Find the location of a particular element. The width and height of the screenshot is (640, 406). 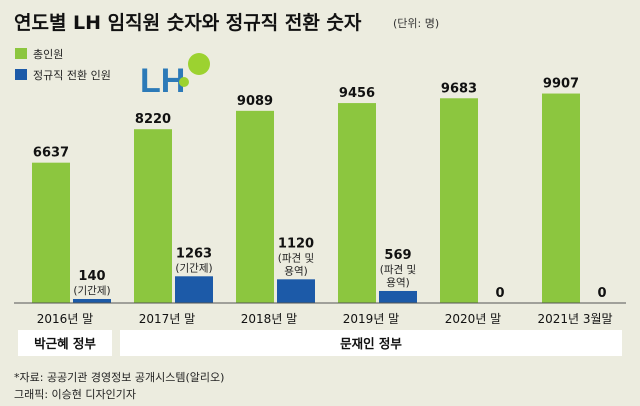

legend: 총인원 정규직 전환 인원 is located at coordinates (63, 65).